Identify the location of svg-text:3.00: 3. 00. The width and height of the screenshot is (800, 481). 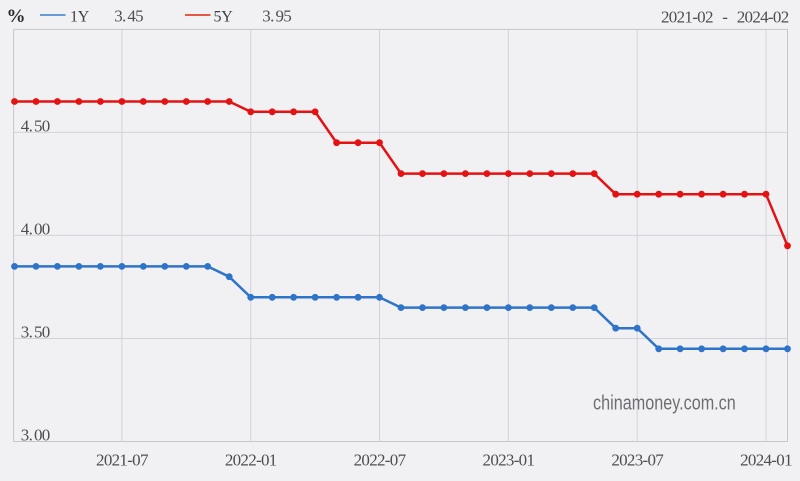
(35, 435).